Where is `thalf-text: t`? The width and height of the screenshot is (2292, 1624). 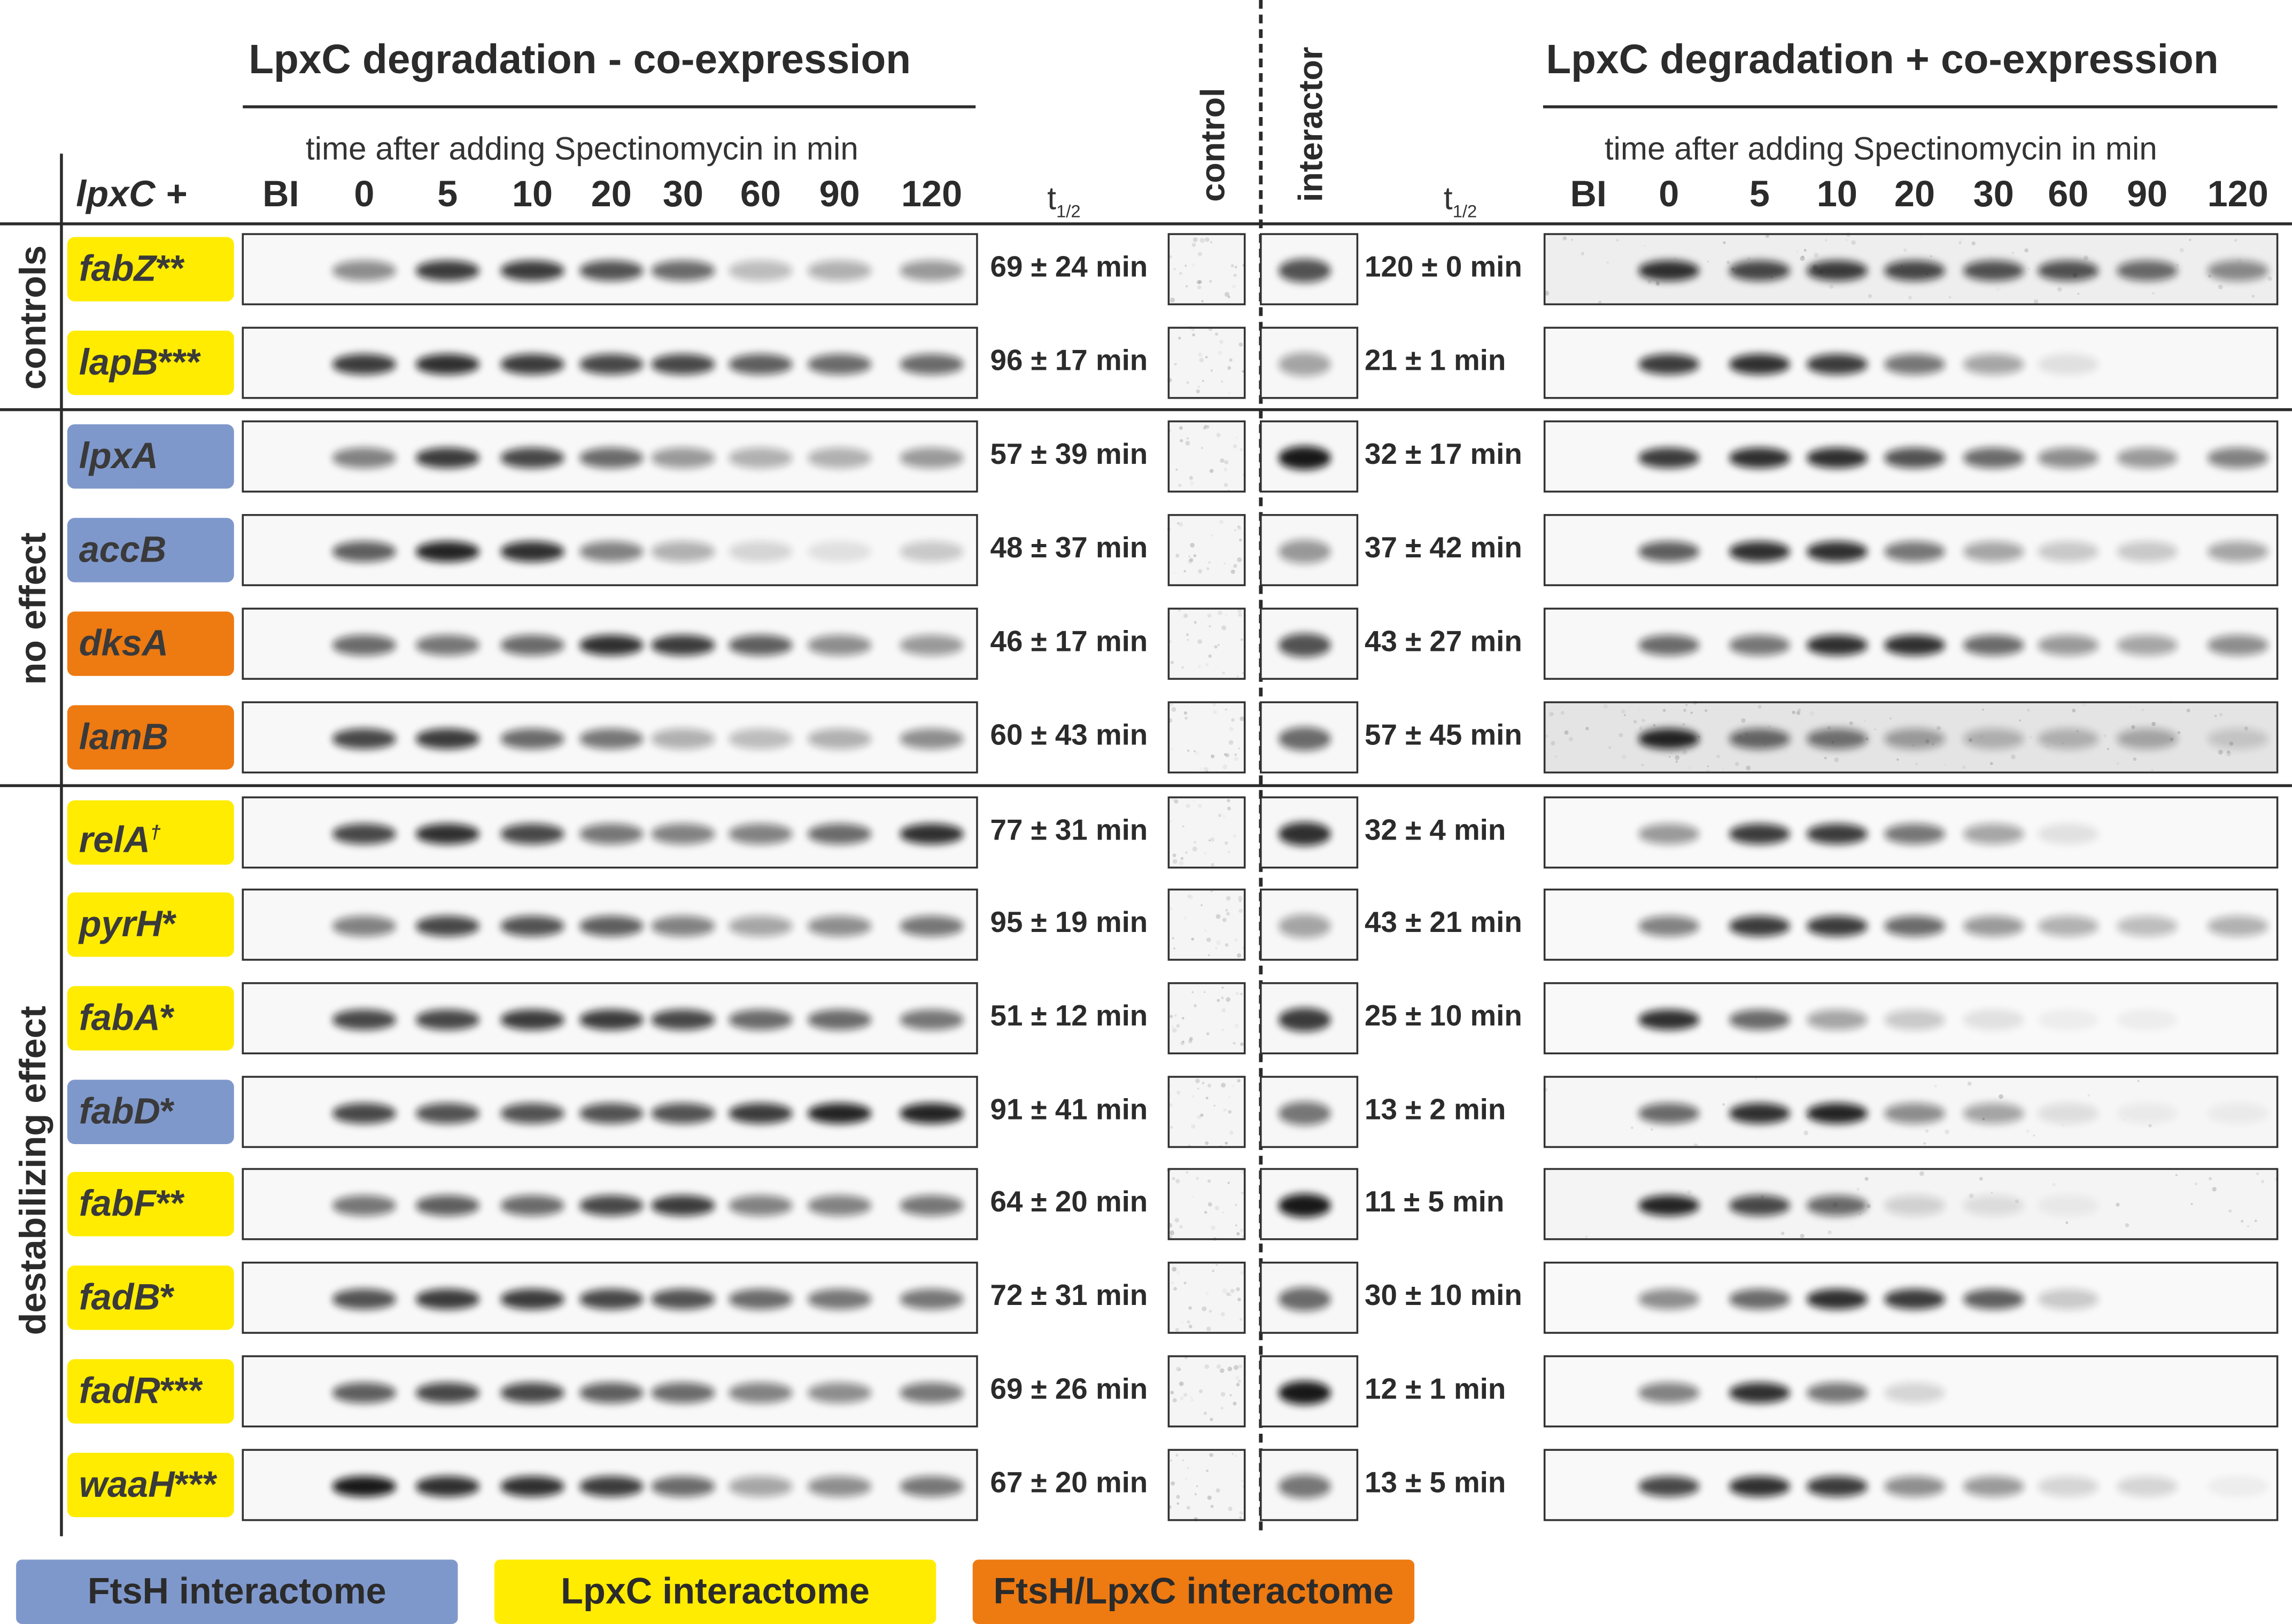
thalf-text: t is located at coordinates (1448, 198).